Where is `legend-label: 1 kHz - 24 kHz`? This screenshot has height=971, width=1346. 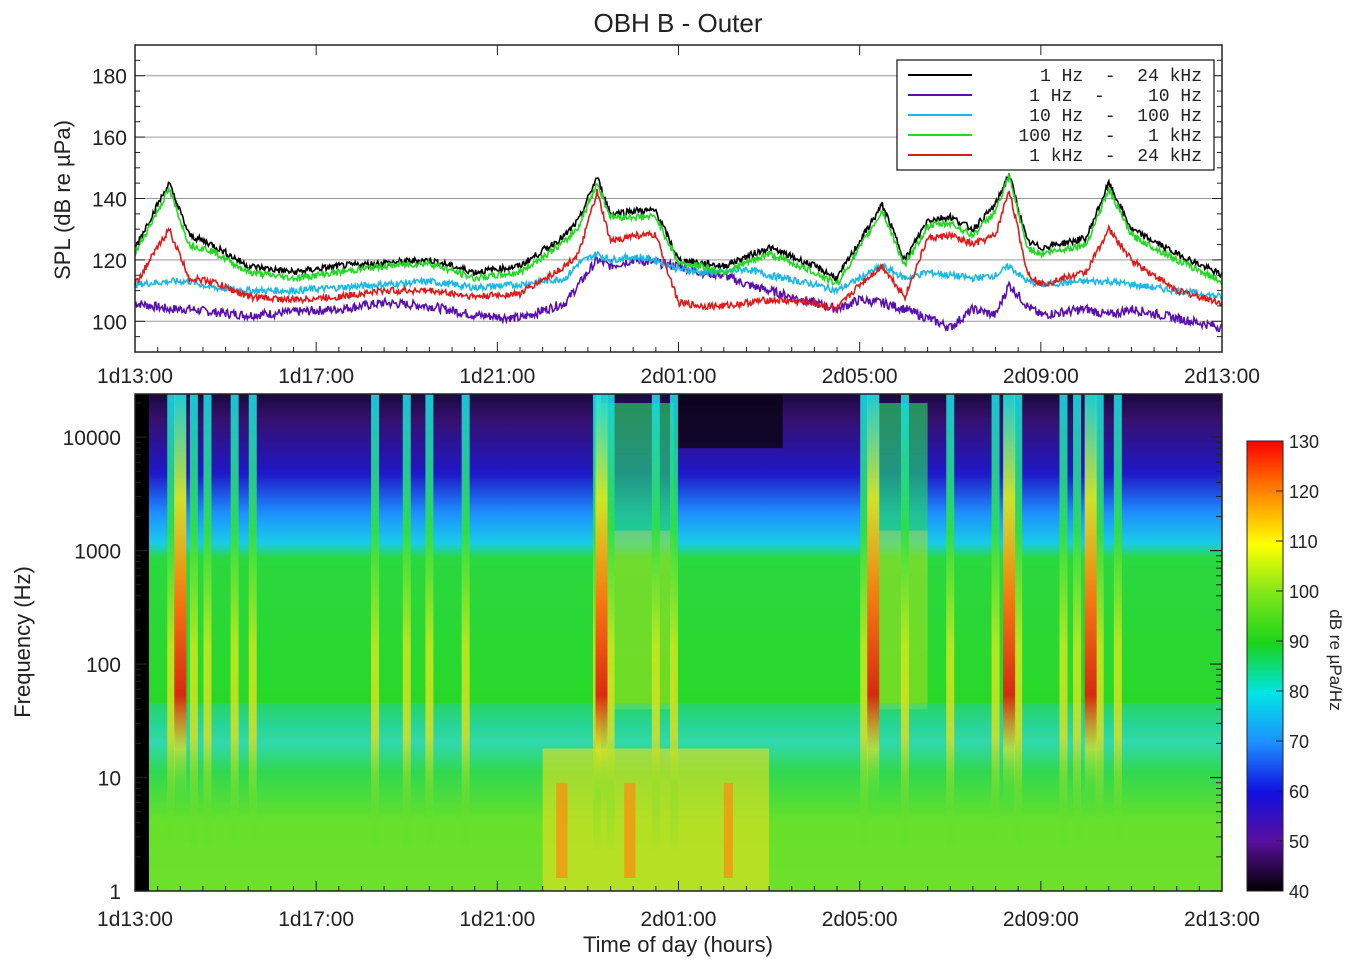 legend-label: 1 kHz - 24 kHz is located at coordinates (1115, 157).